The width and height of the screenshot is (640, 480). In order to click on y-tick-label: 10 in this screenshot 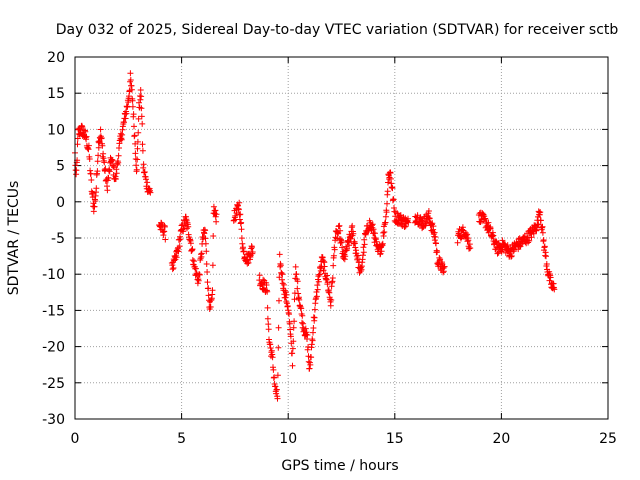, I will do `click(56, 130)`.